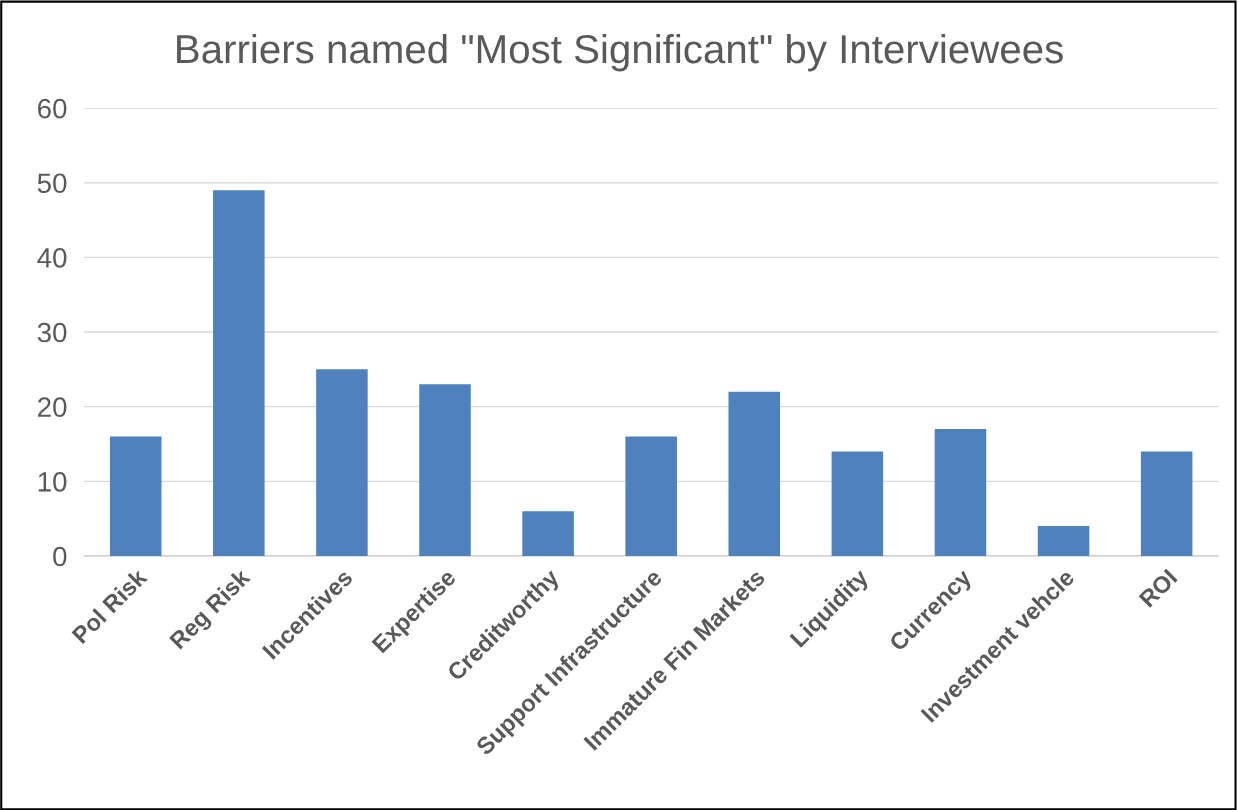 The image size is (1238, 810). What do you see at coordinates (52, 332) in the screenshot?
I see `y-tick-label: 30` at bounding box center [52, 332].